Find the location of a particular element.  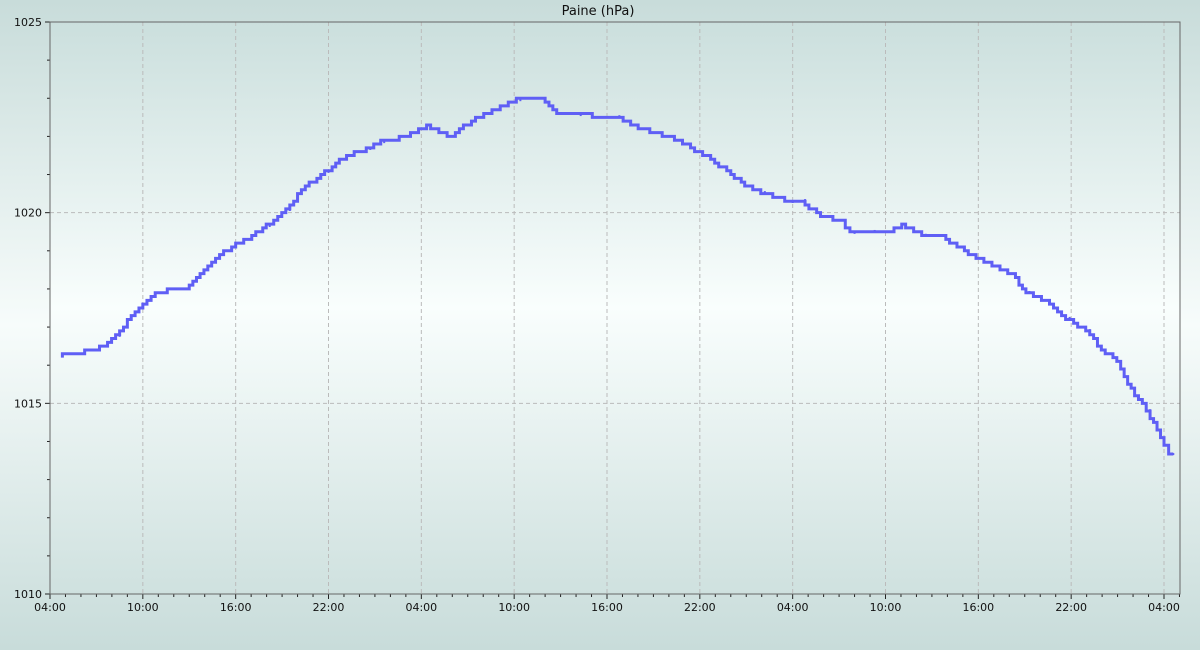

y-tick-label: 1025 is located at coordinates (28, 22).